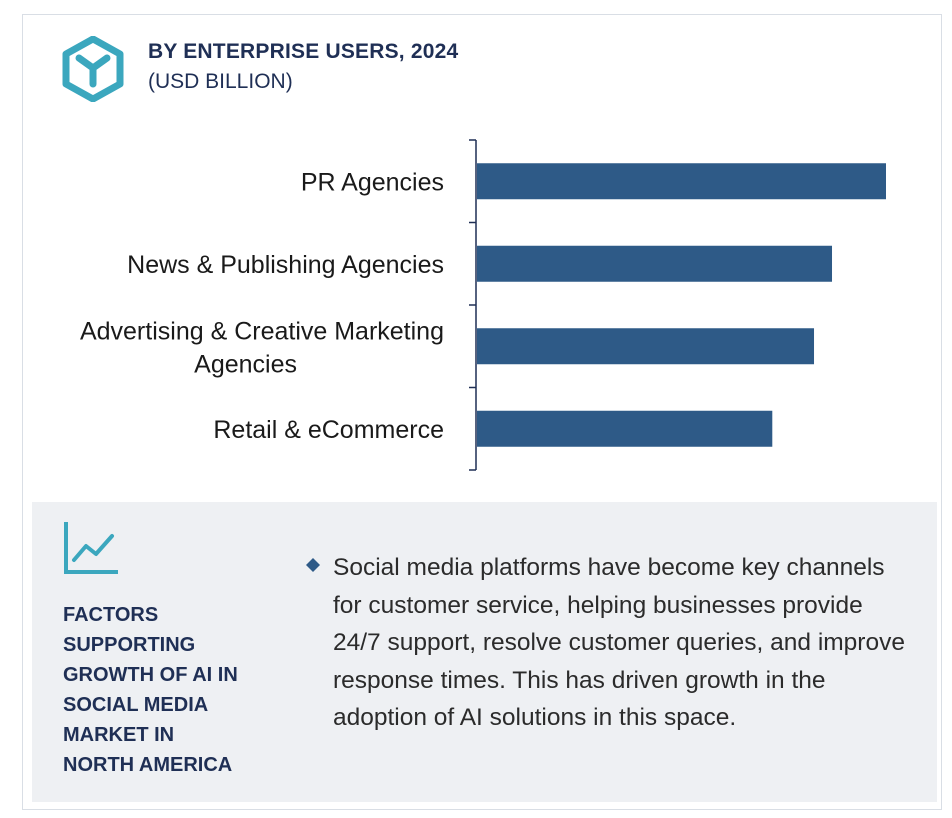 The width and height of the screenshot is (952, 818). Describe the element at coordinates (136, 705) in the screenshot. I see `factors-title-line: SOCIAL MEDIA` at that location.